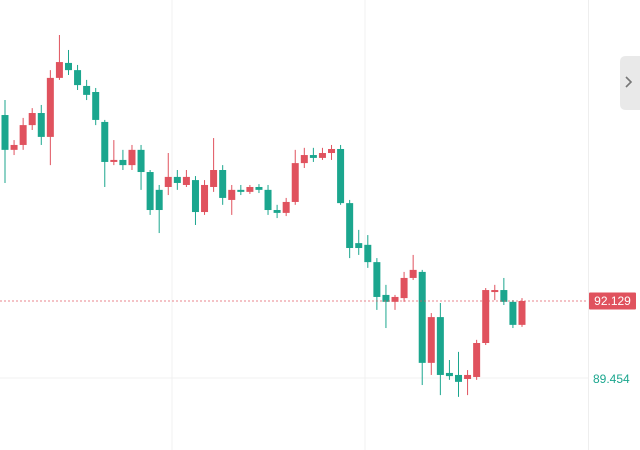 This screenshot has width=640, height=450. I want to click on last-price-box, so click(612, 301).